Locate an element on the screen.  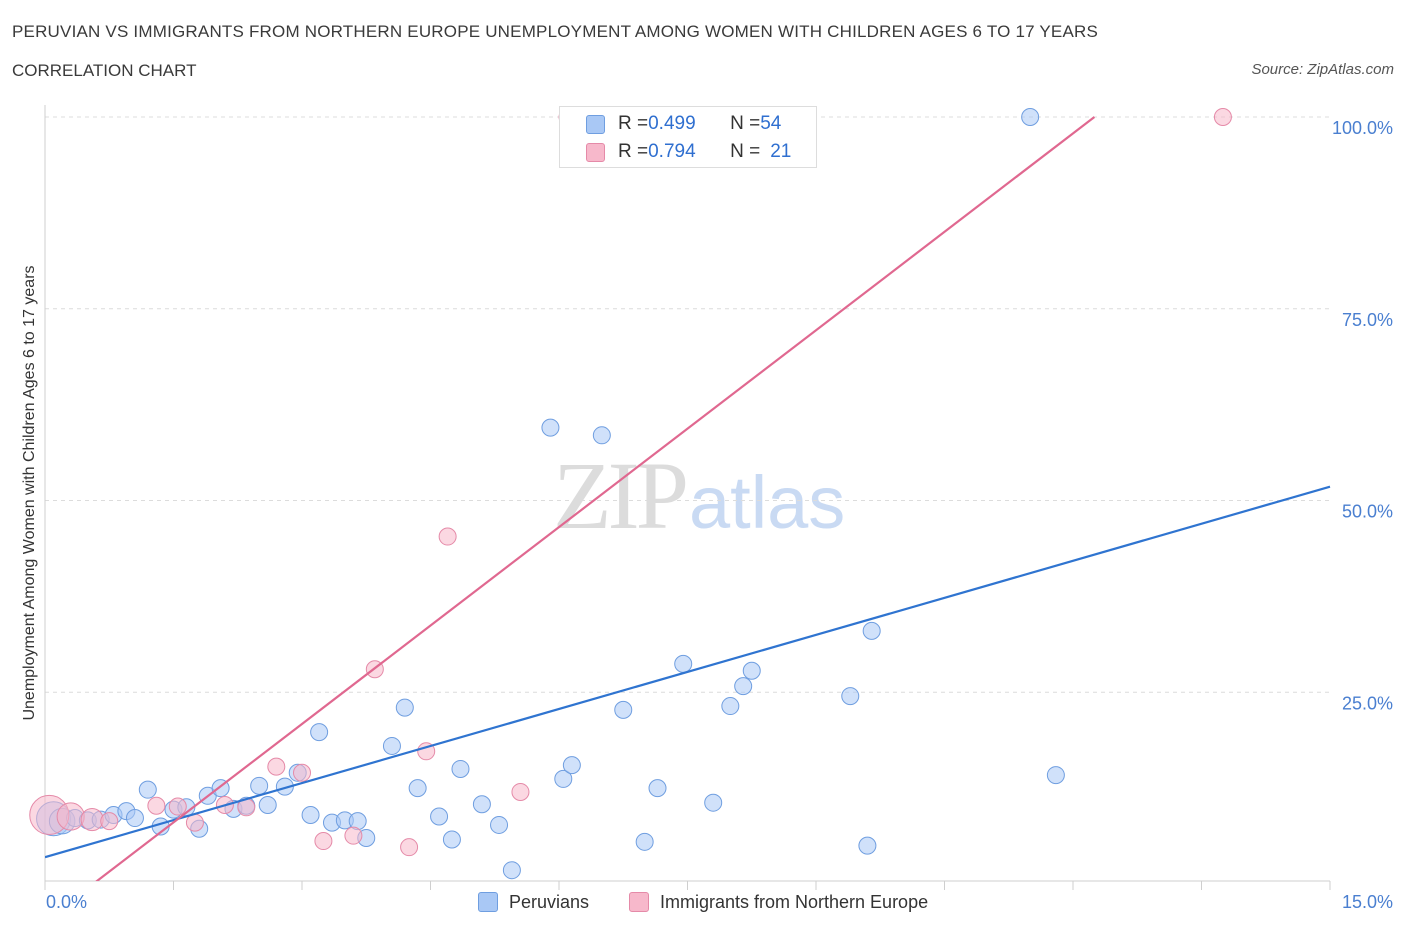
correlation-legend: R = 0.499 N = 54 R = 0.794 N = 21 is located at coordinates (688, 137).